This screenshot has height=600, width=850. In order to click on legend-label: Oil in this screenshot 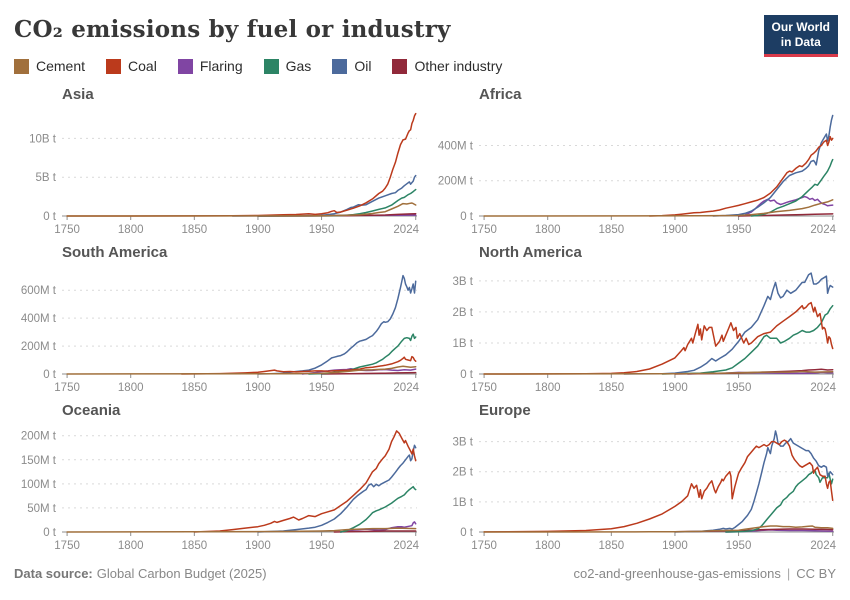, I will do `click(363, 66)`.